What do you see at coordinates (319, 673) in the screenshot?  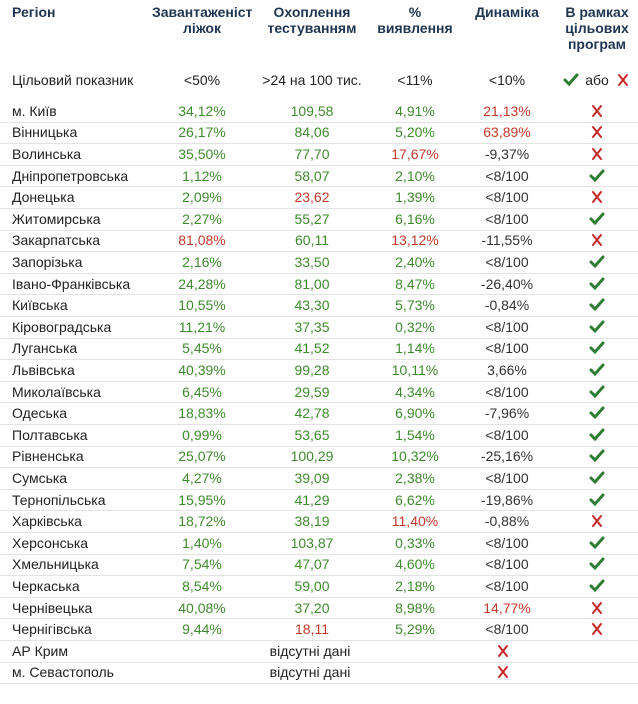 I see `data-row: м. Севастополь відсутні дані` at bounding box center [319, 673].